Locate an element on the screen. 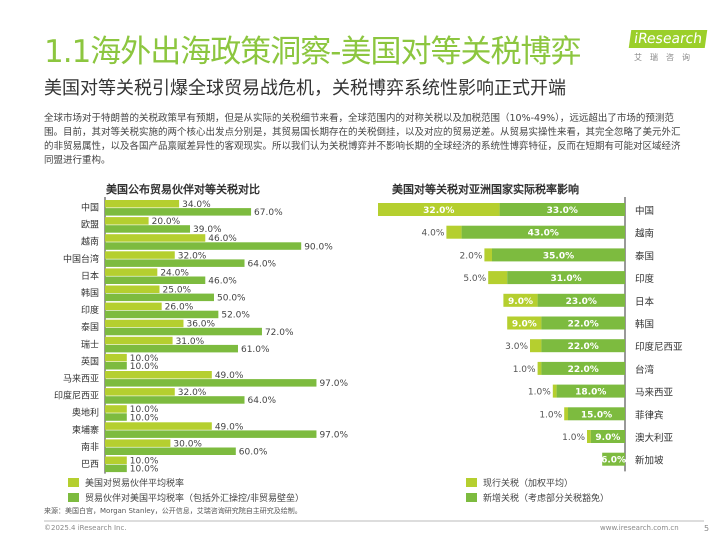 This screenshot has width=720, height=540. footer-divider is located at coordinates (374, 521).